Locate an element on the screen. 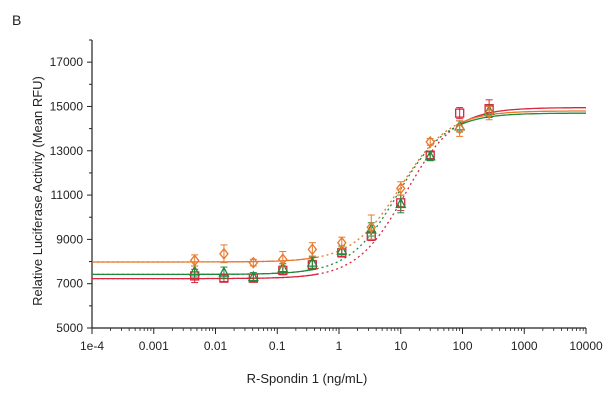 The height and width of the screenshot is (400, 614). y-tick-label: 13000 is located at coordinates (67, 151).